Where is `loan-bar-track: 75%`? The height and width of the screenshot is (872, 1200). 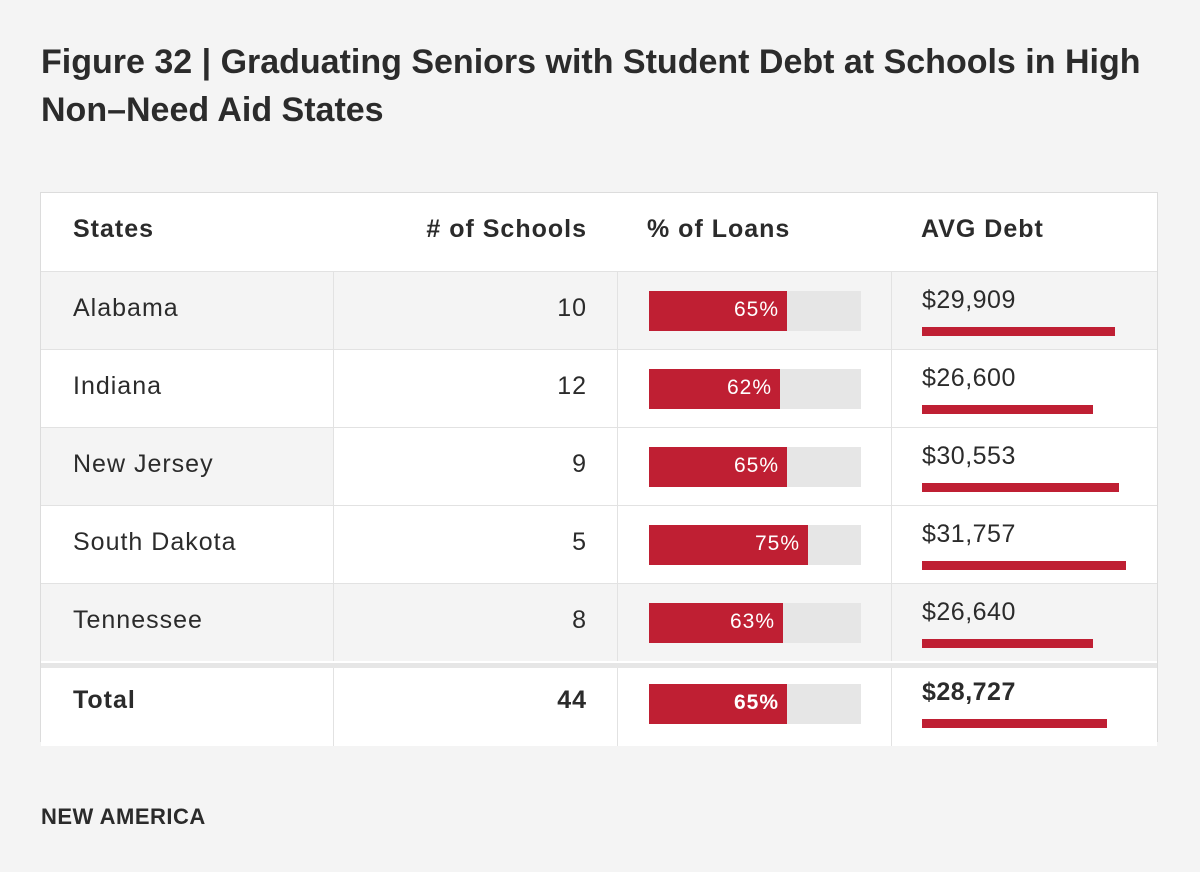
loan-bar-track: 75% is located at coordinates (755, 545).